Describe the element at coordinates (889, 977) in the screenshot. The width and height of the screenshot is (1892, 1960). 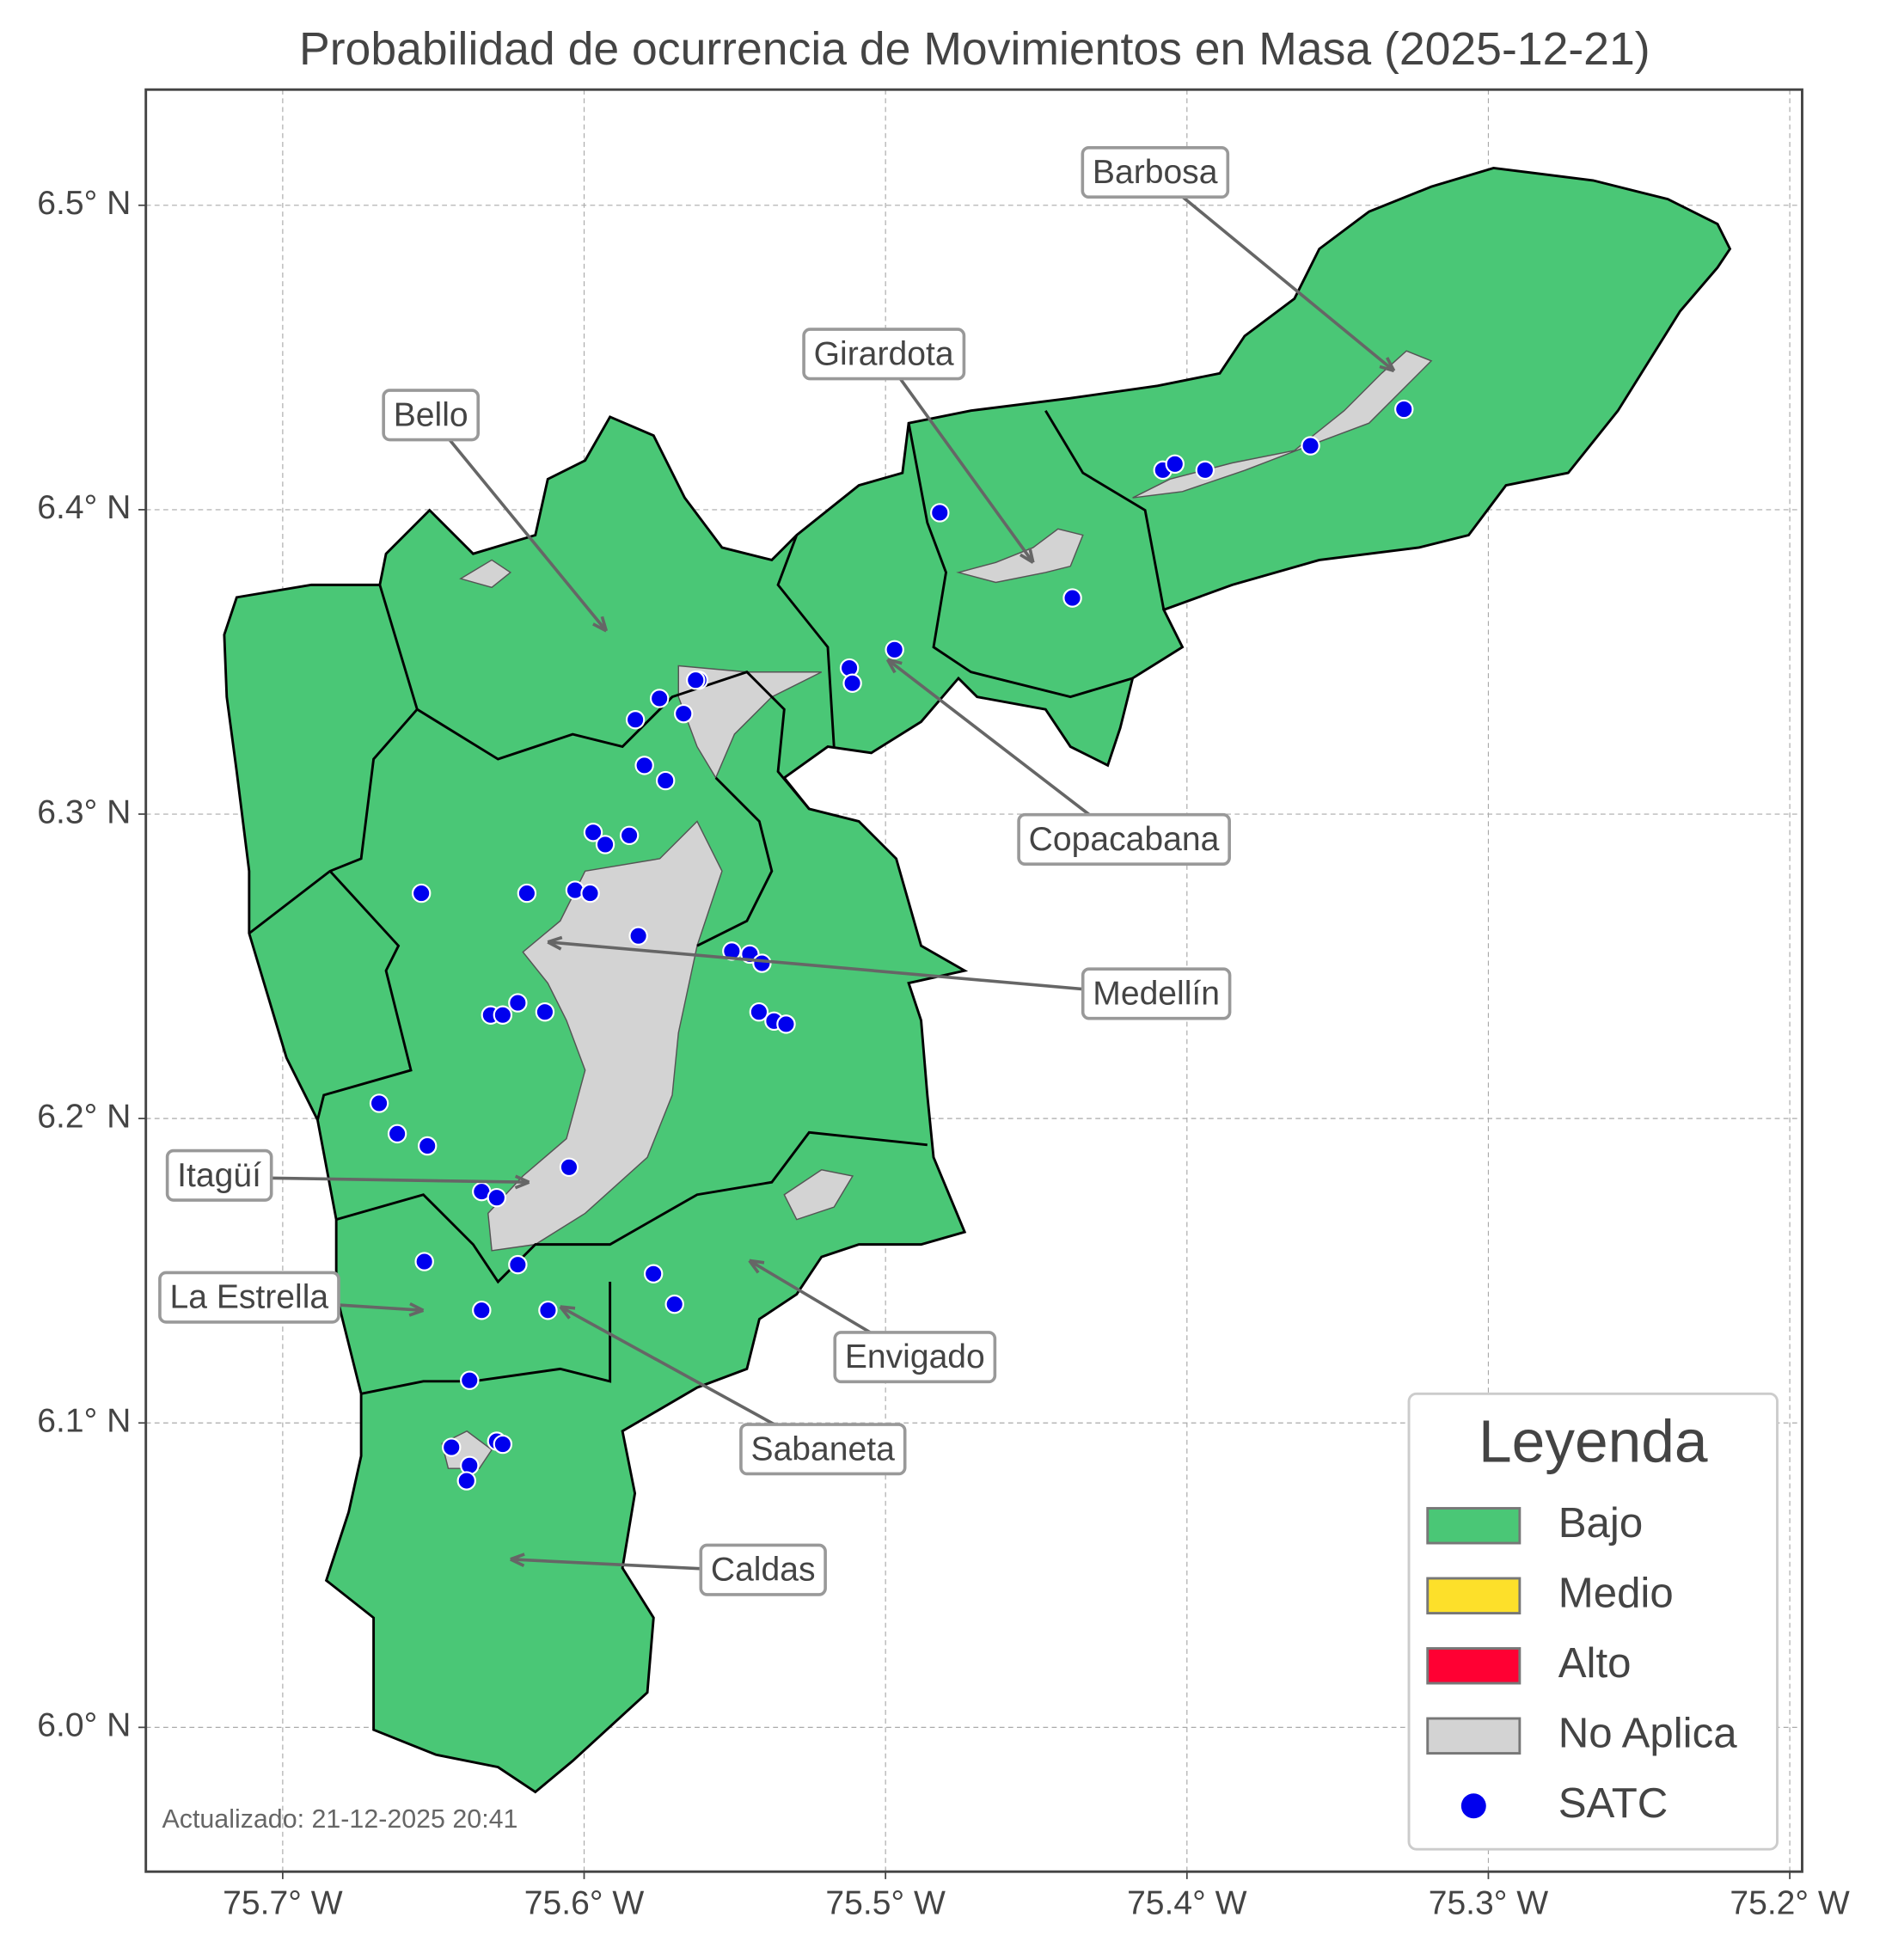
I see `annotation: Medellín` at that location.